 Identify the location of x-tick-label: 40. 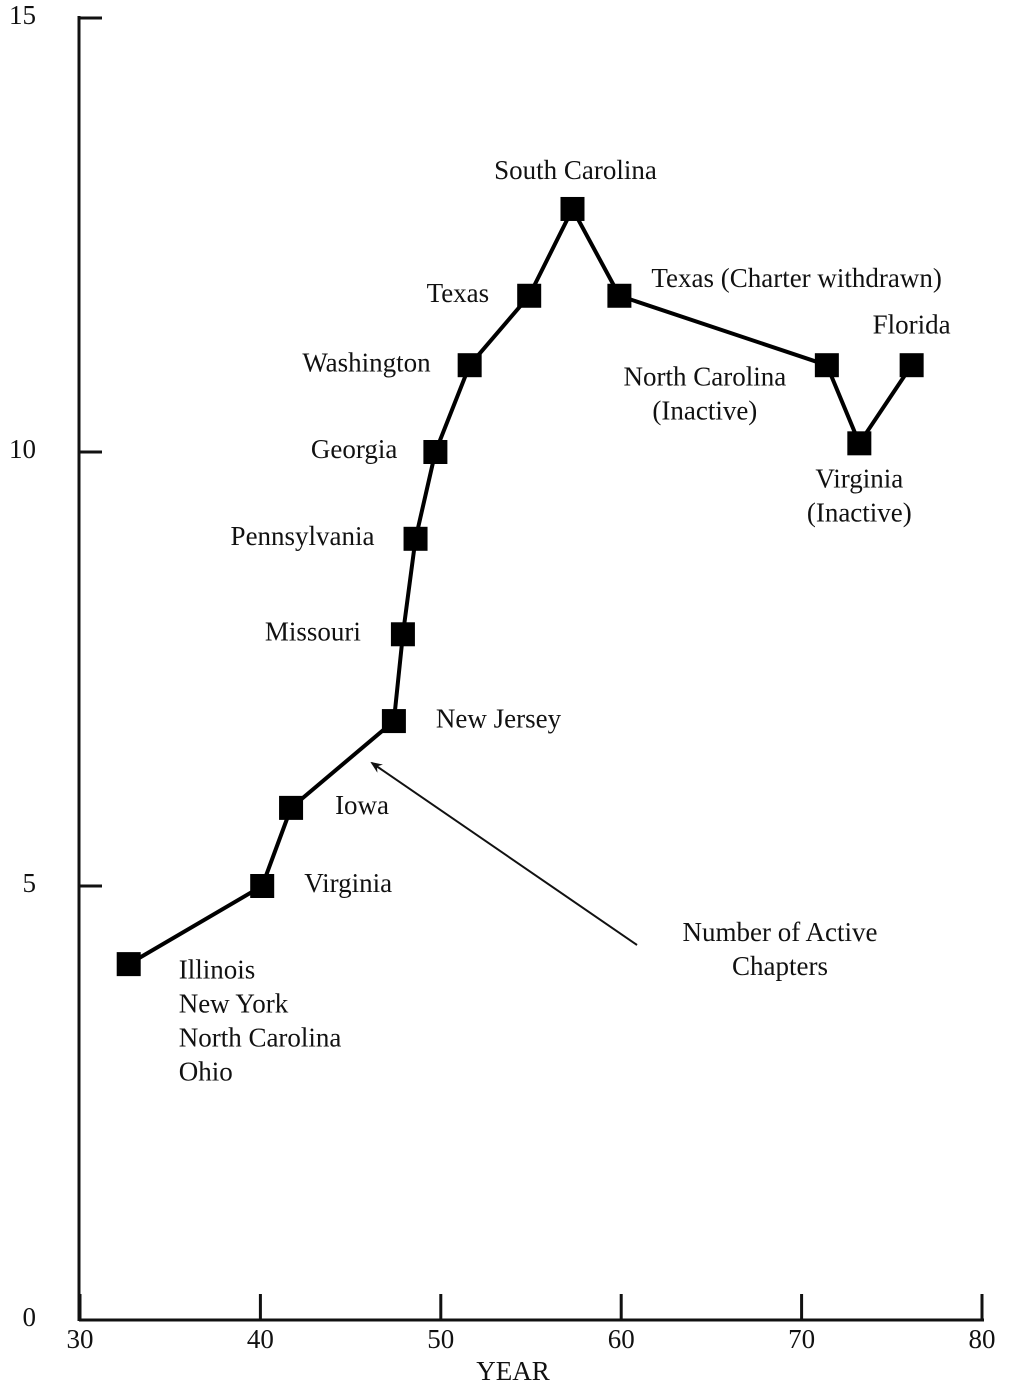
(260, 1339).